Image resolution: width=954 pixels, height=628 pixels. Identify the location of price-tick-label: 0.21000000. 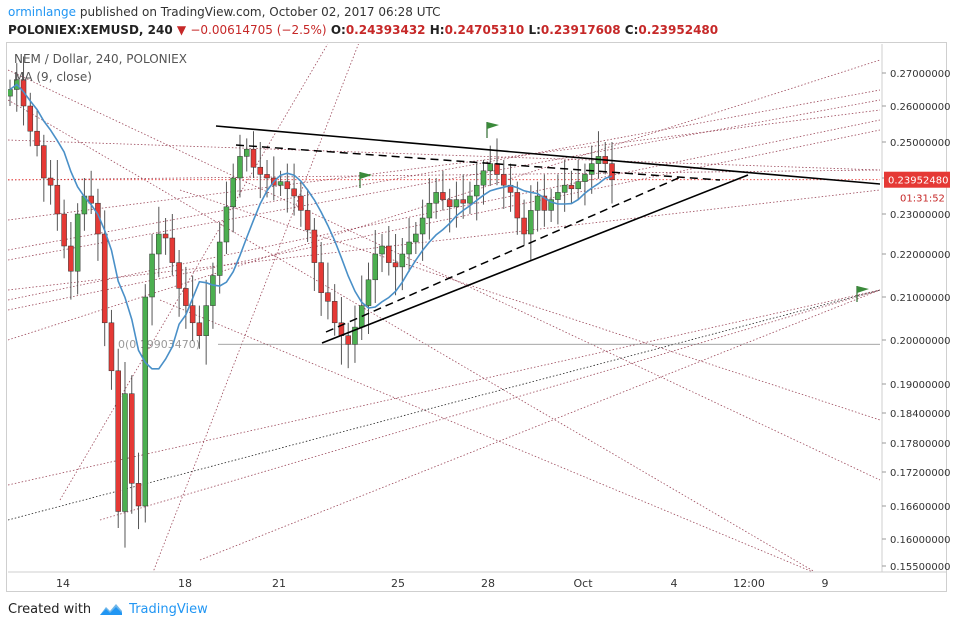
(920, 298).